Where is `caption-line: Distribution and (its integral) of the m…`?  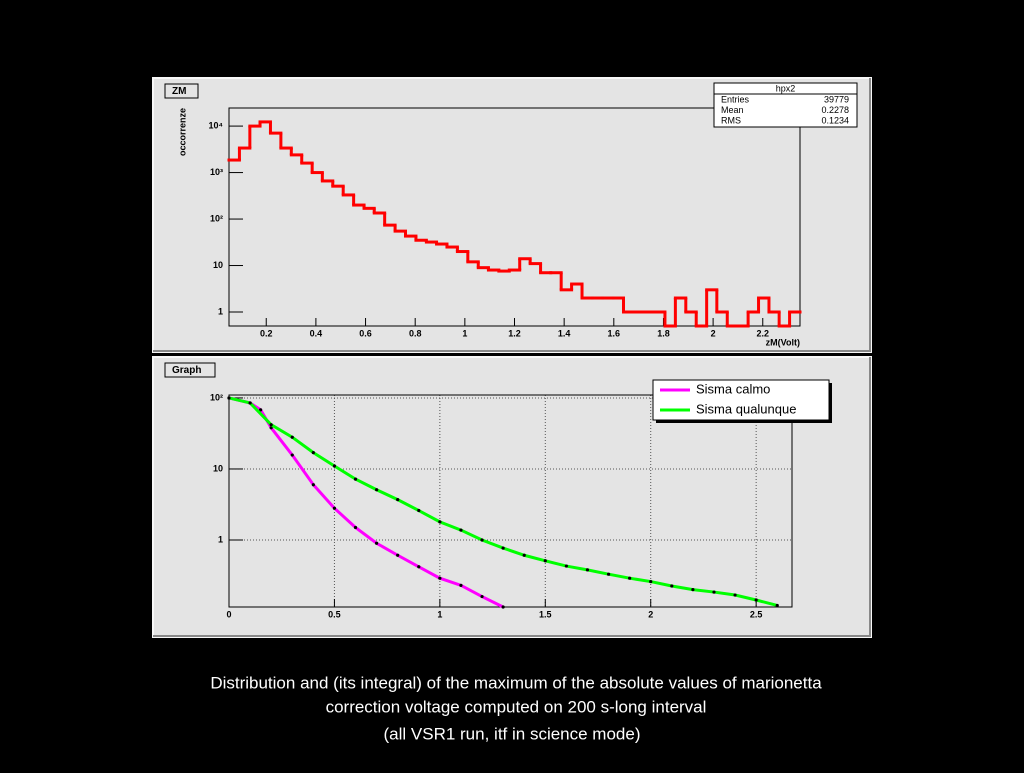
caption-line: Distribution and (its integral) of the m… is located at coordinates (516, 682).